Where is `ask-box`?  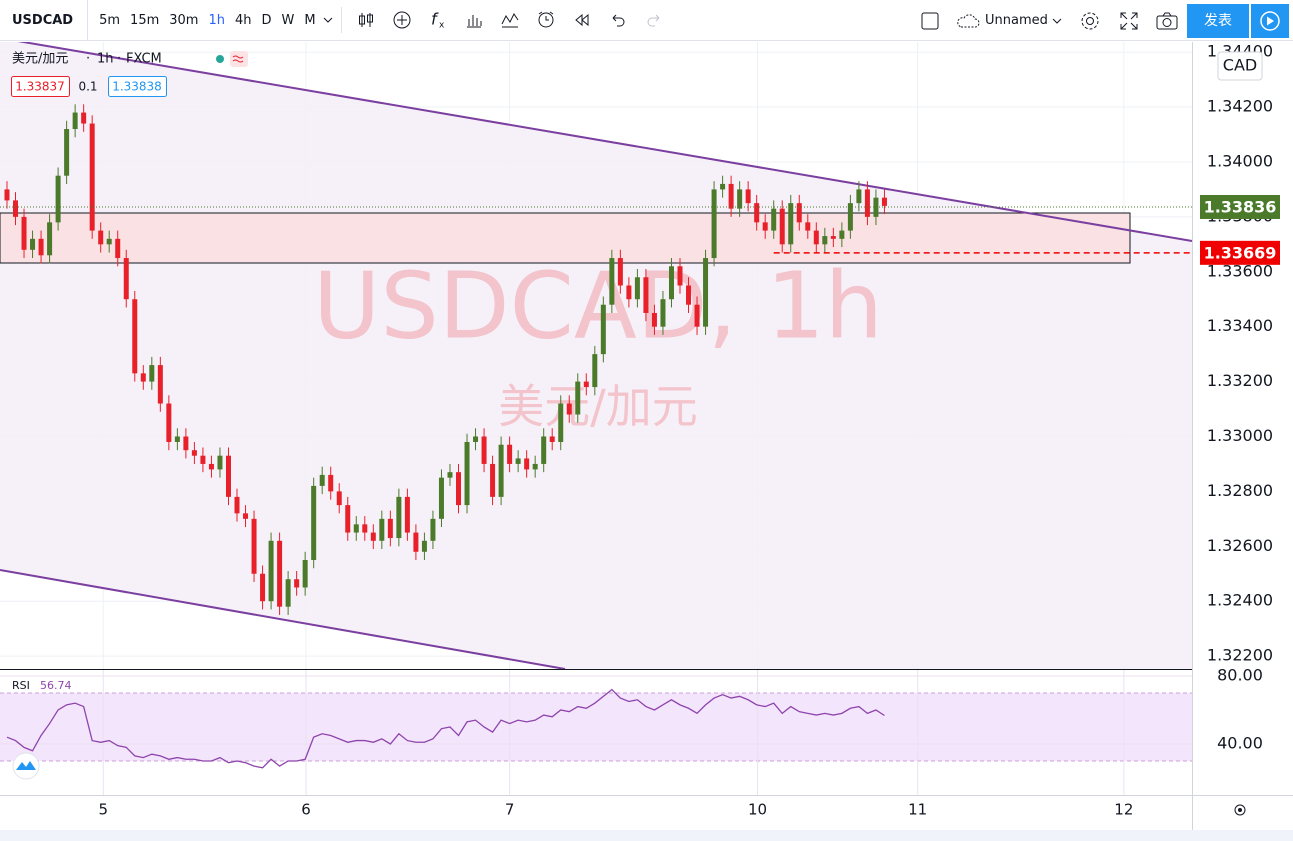 ask-box is located at coordinates (137, 86).